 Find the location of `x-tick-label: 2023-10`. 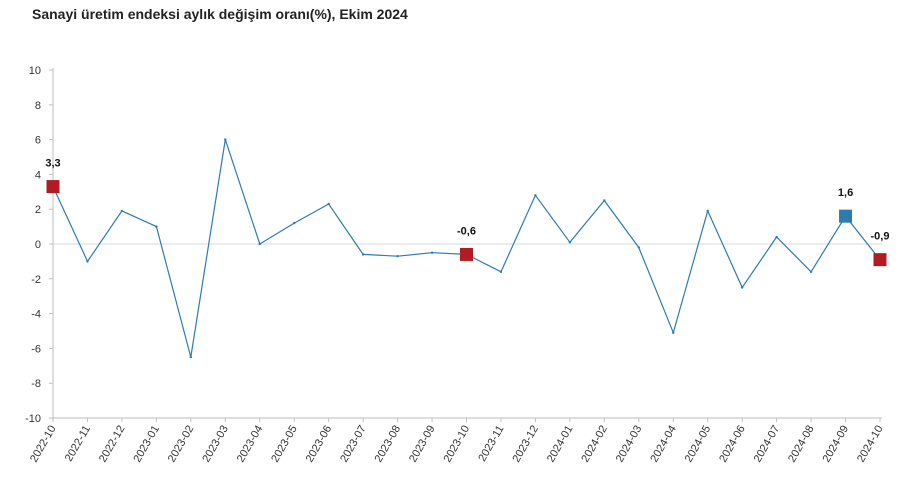

x-tick-label: 2023-10 is located at coordinates (457, 444).